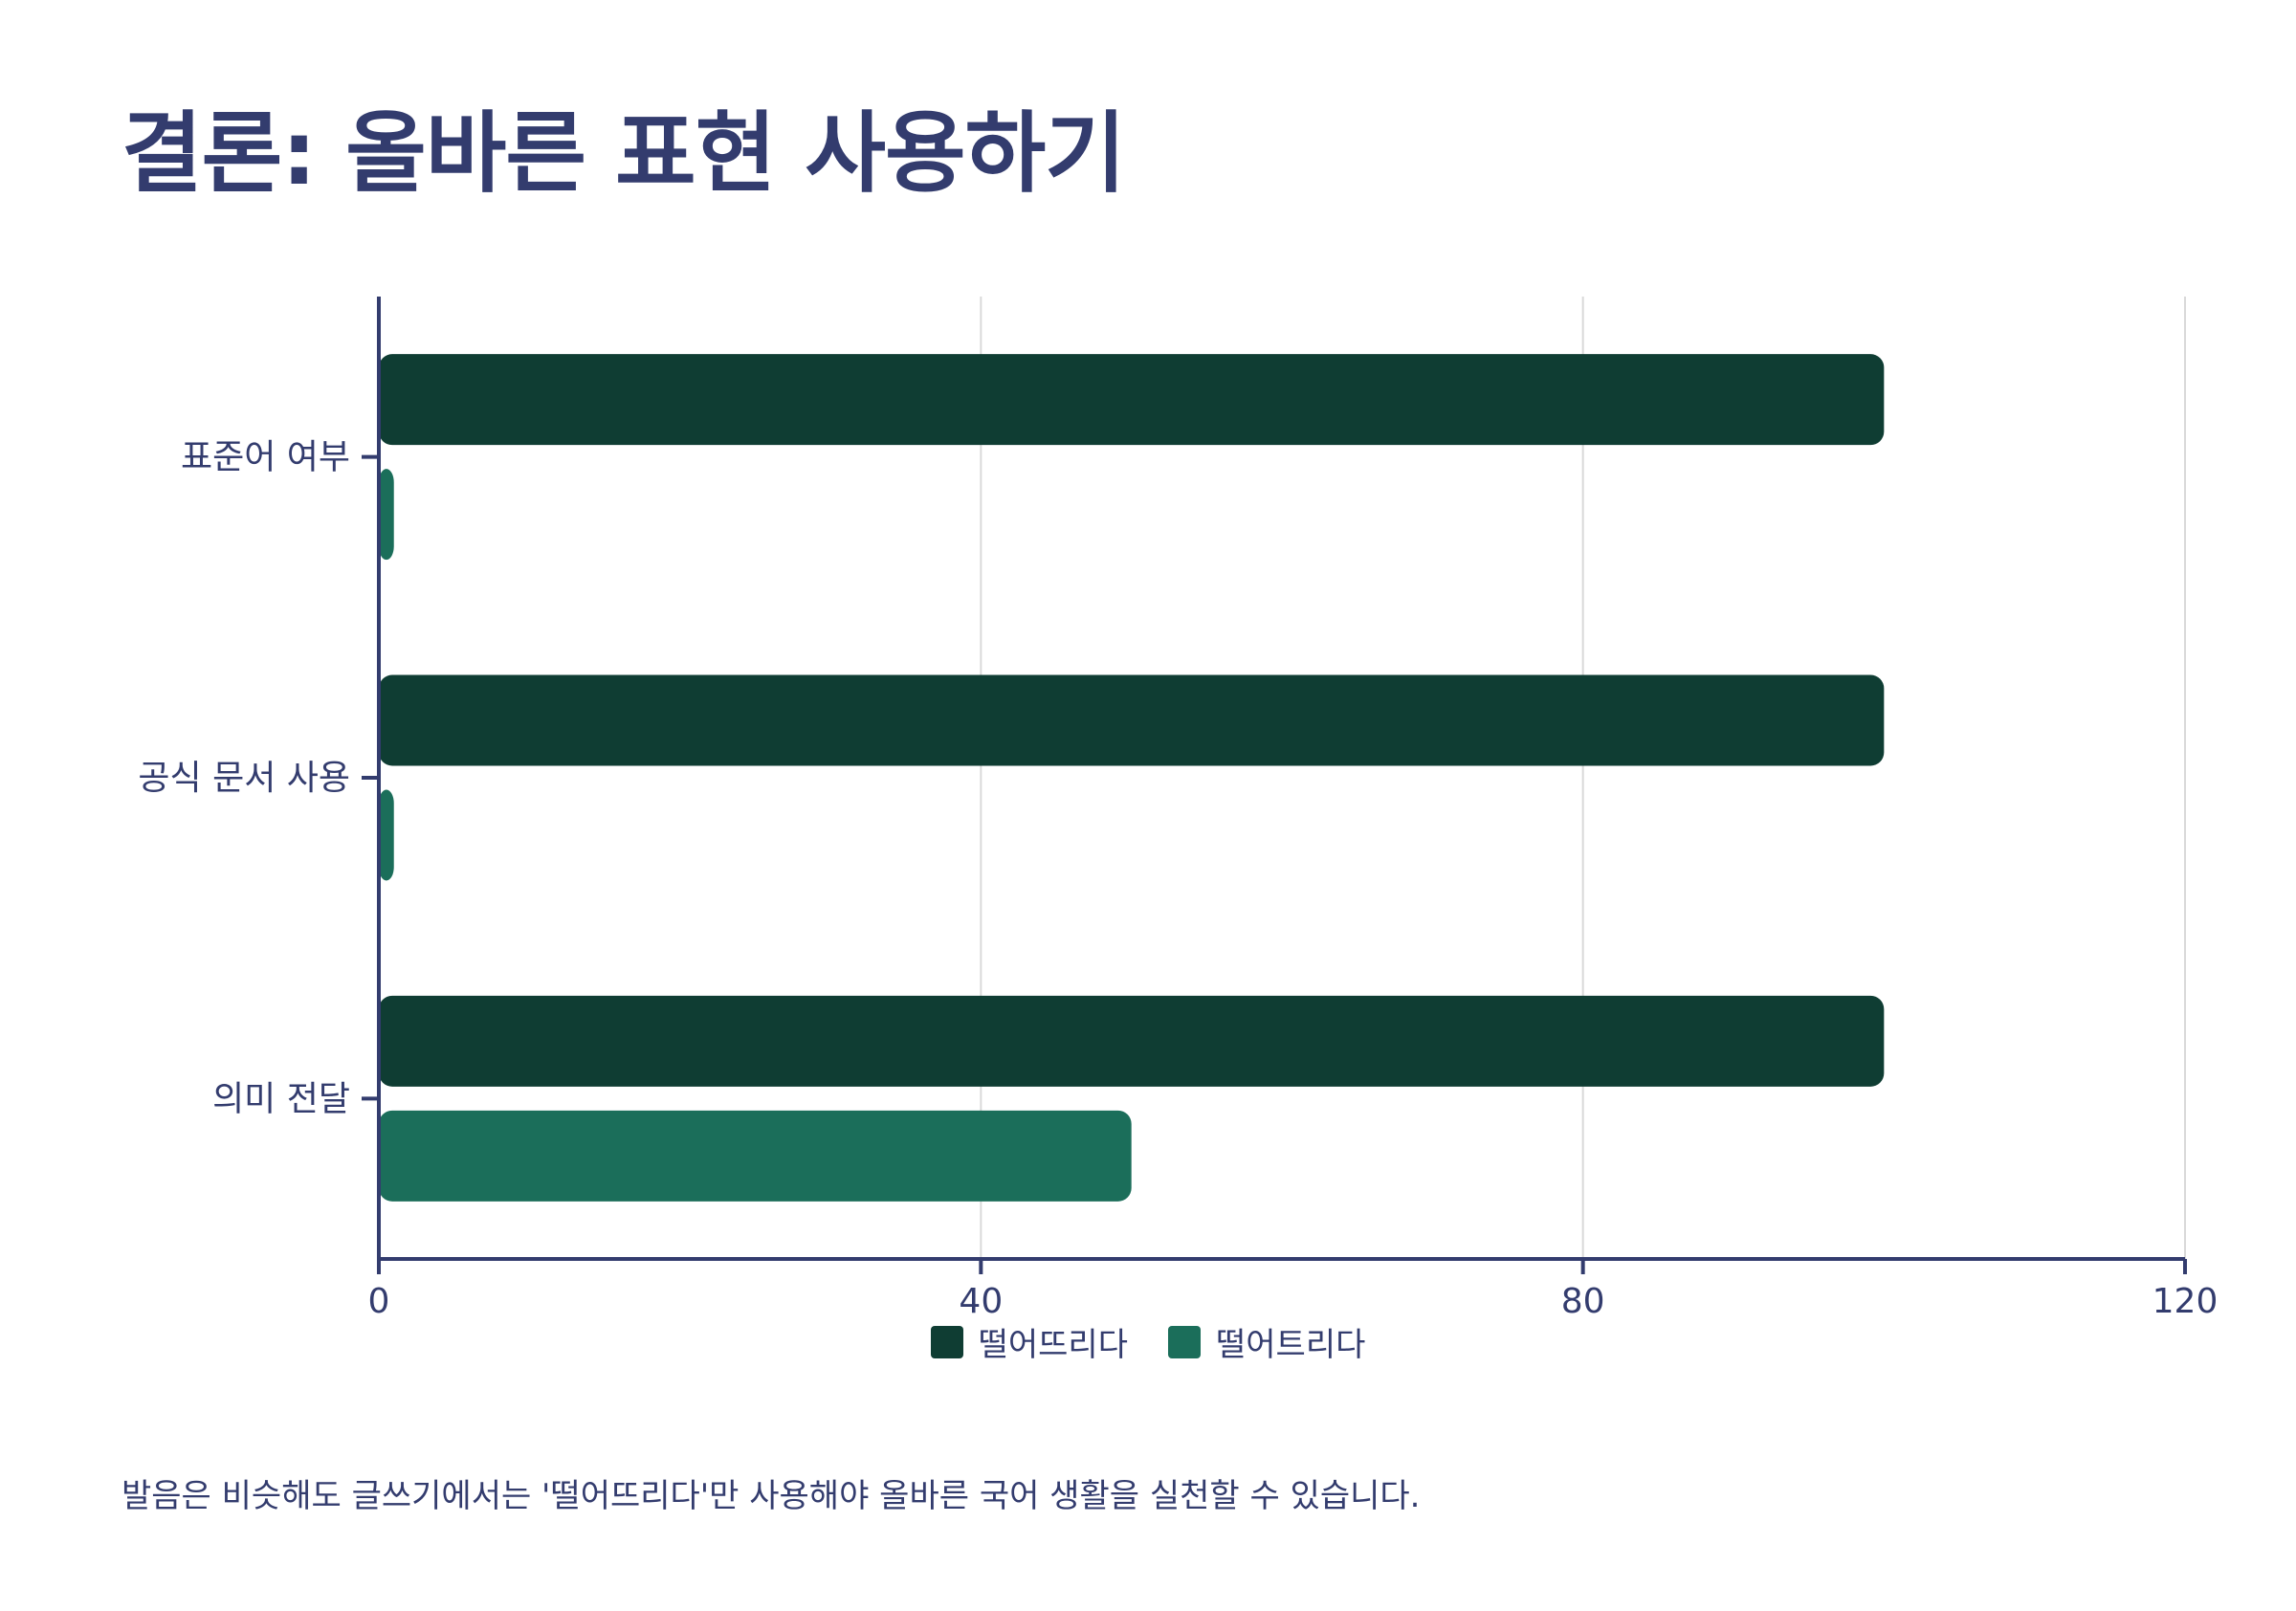  I want to click on legend: 떨어뜨리다 떨어트리다, so click(1148, 1341).